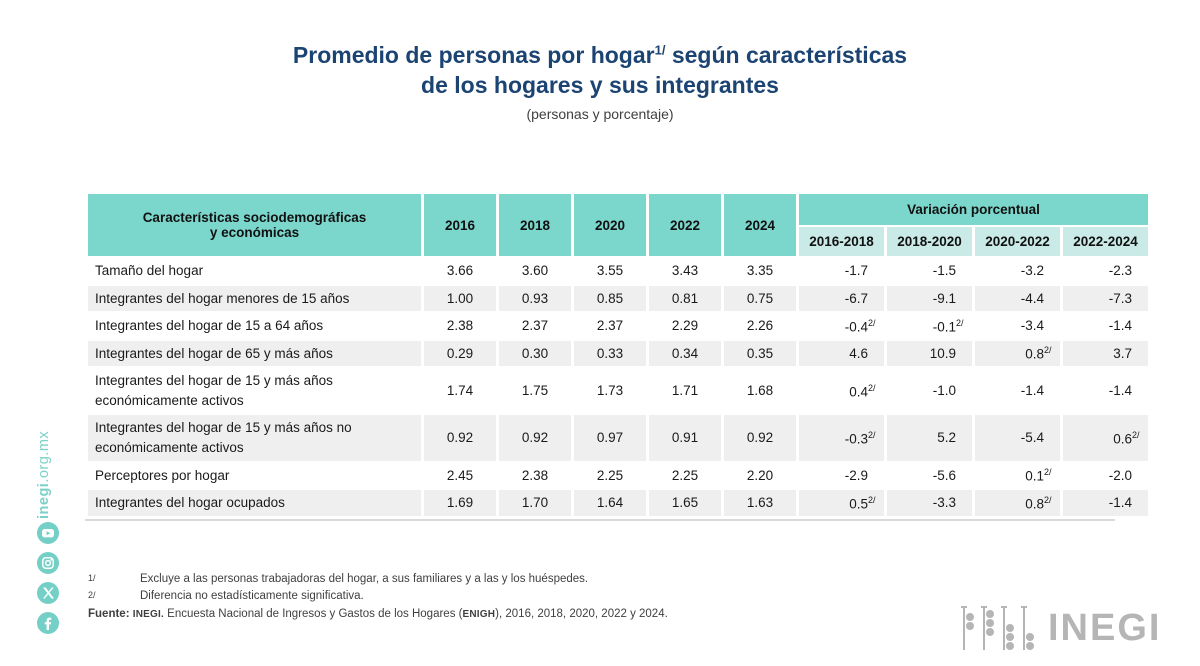 This screenshot has width=1200, height=666. Describe the element at coordinates (610, 225) in the screenshot. I see `column-header-year-2020: 2020` at that location.